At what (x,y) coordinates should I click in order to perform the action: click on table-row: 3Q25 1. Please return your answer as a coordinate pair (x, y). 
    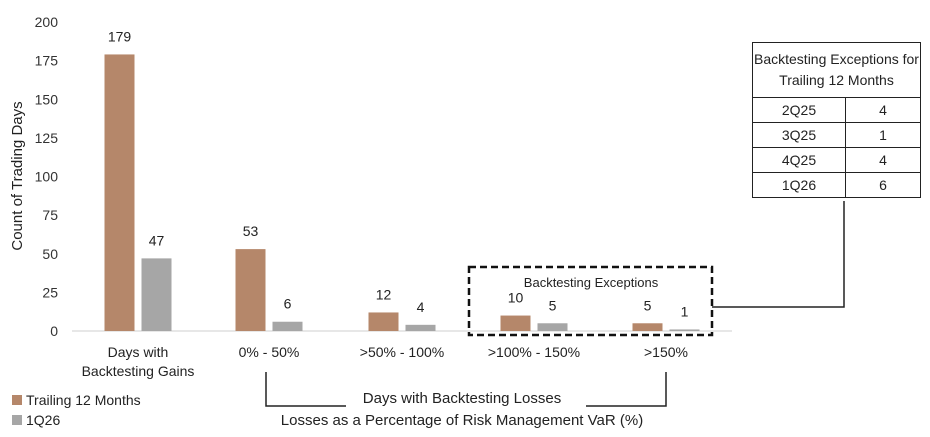
    Looking at the image, I should click on (836, 135).